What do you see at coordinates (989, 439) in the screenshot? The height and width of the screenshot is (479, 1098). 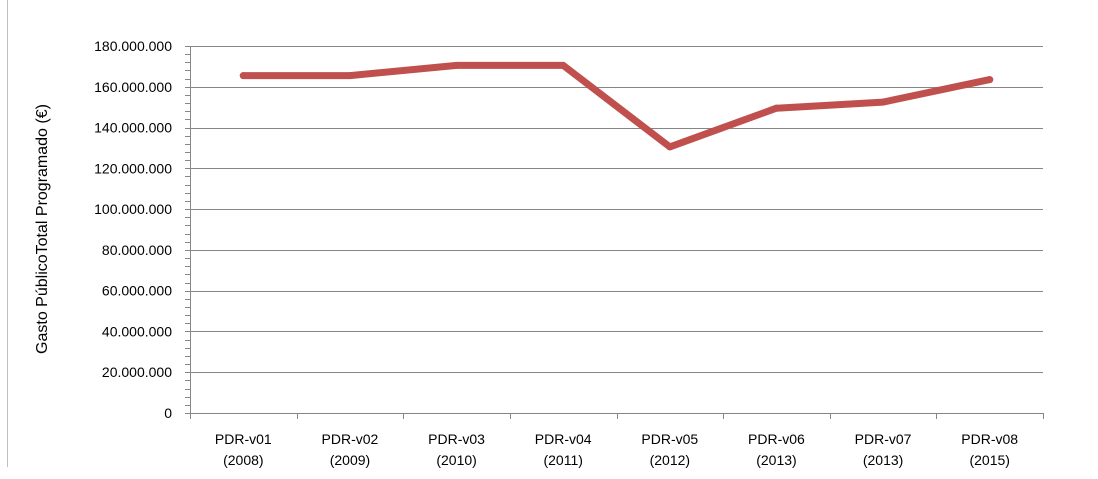 I see `x-tick-version: PDR-v08` at bounding box center [989, 439].